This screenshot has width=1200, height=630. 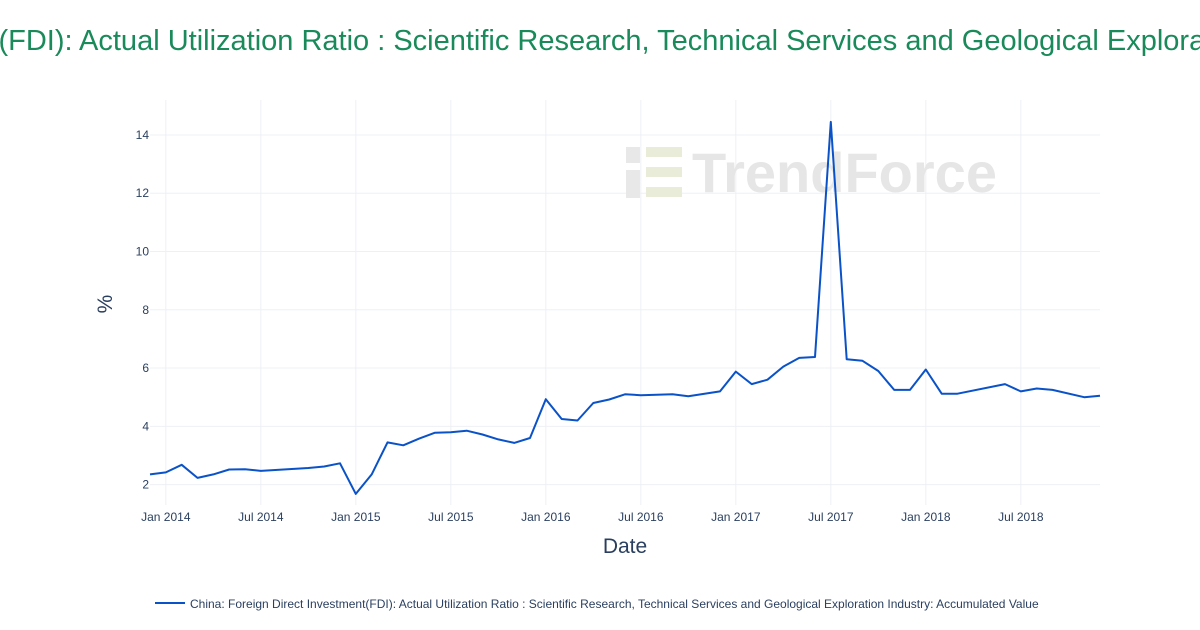 What do you see at coordinates (145, 485) in the screenshot?
I see `y-tick-label: 2` at bounding box center [145, 485].